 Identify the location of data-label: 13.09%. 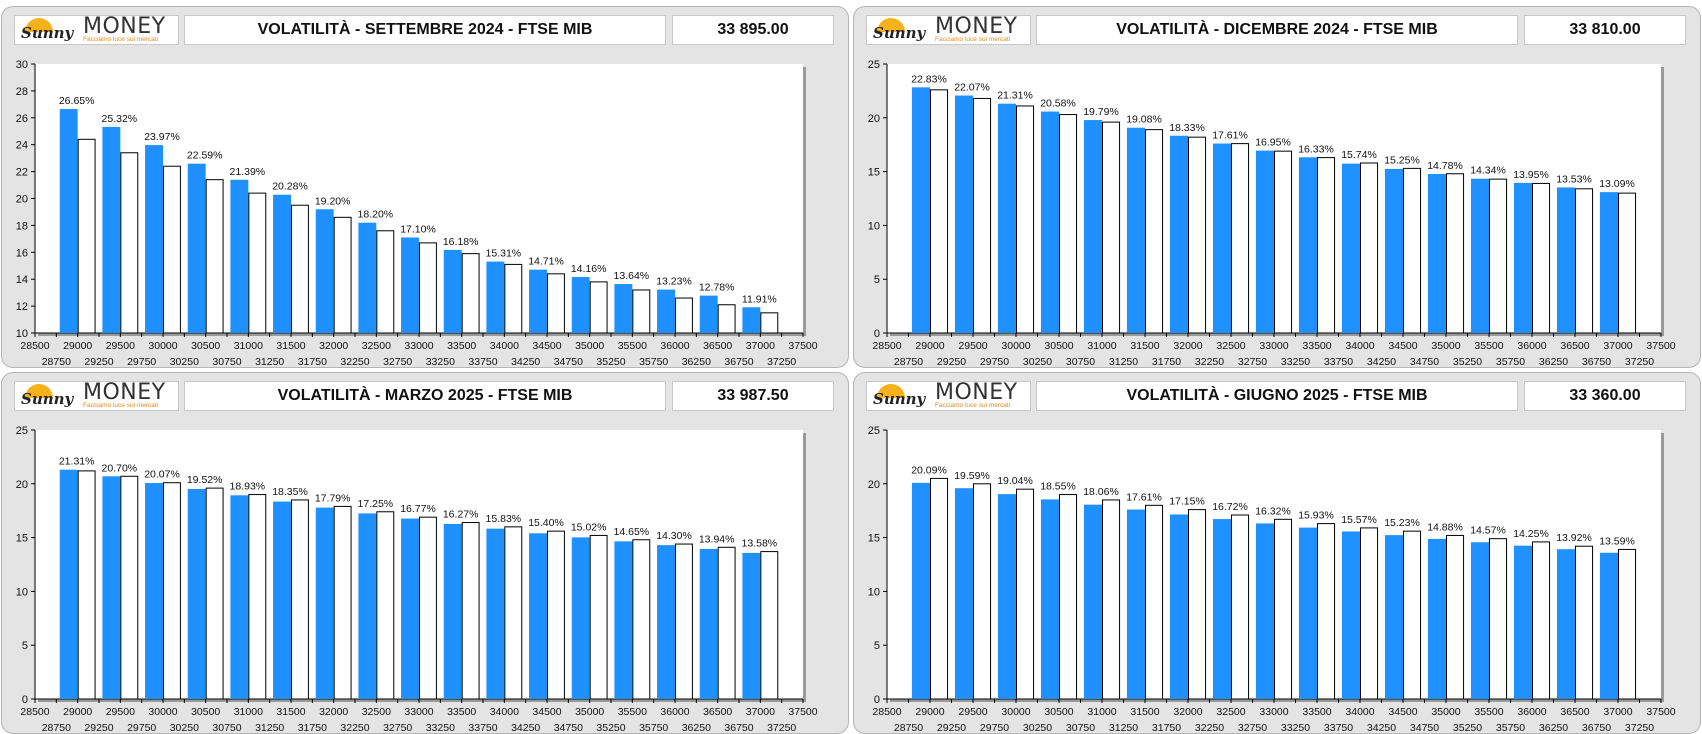
(1617, 184).